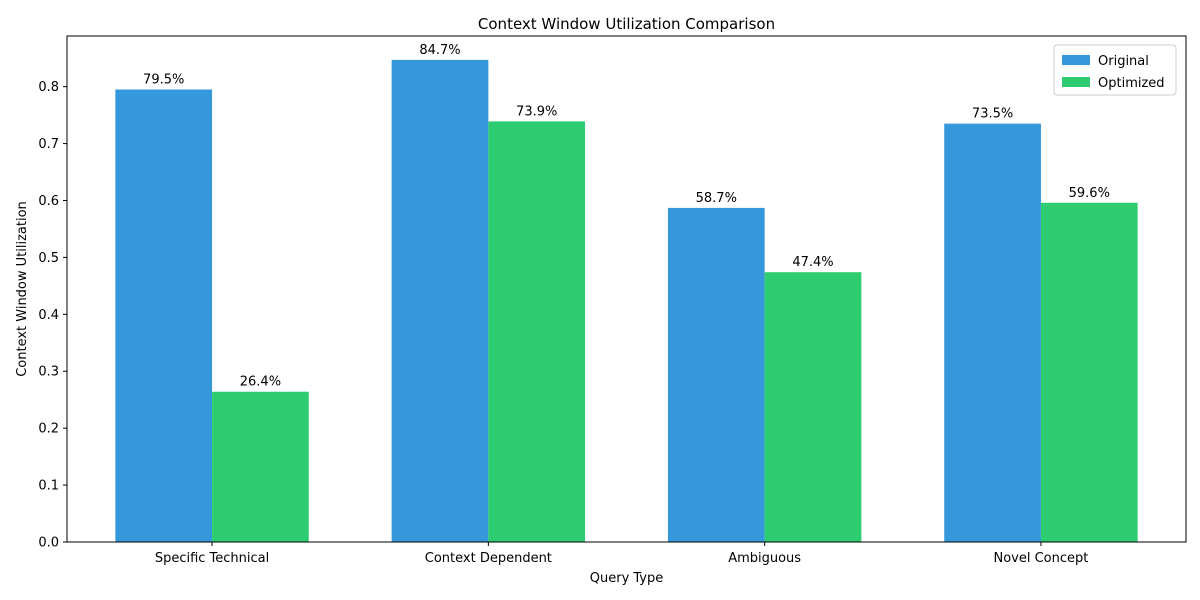 The width and height of the screenshot is (1200, 600). What do you see at coordinates (48, 543) in the screenshot?
I see `y-tick-label: 0.0` at bounding box center [48, 543].